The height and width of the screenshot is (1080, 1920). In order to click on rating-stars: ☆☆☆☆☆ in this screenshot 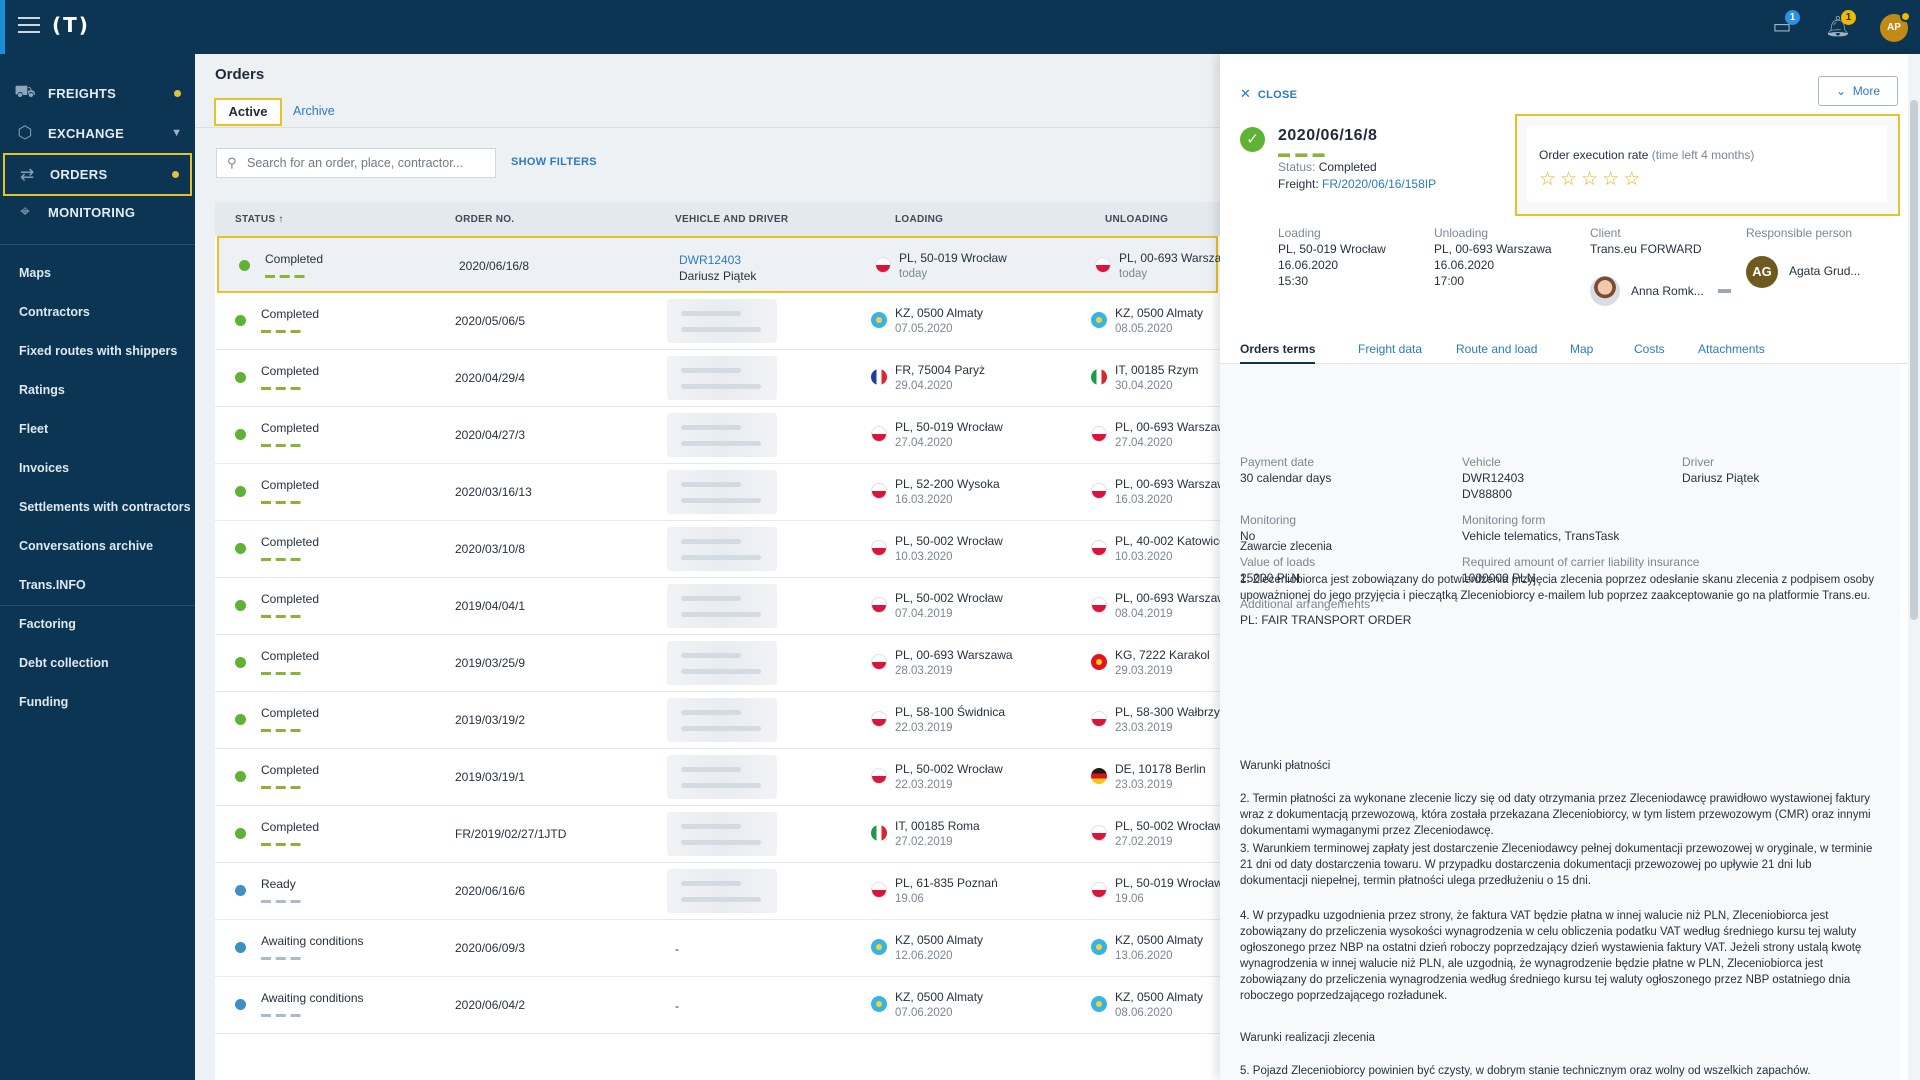, I will do `click(1591, 179)`.